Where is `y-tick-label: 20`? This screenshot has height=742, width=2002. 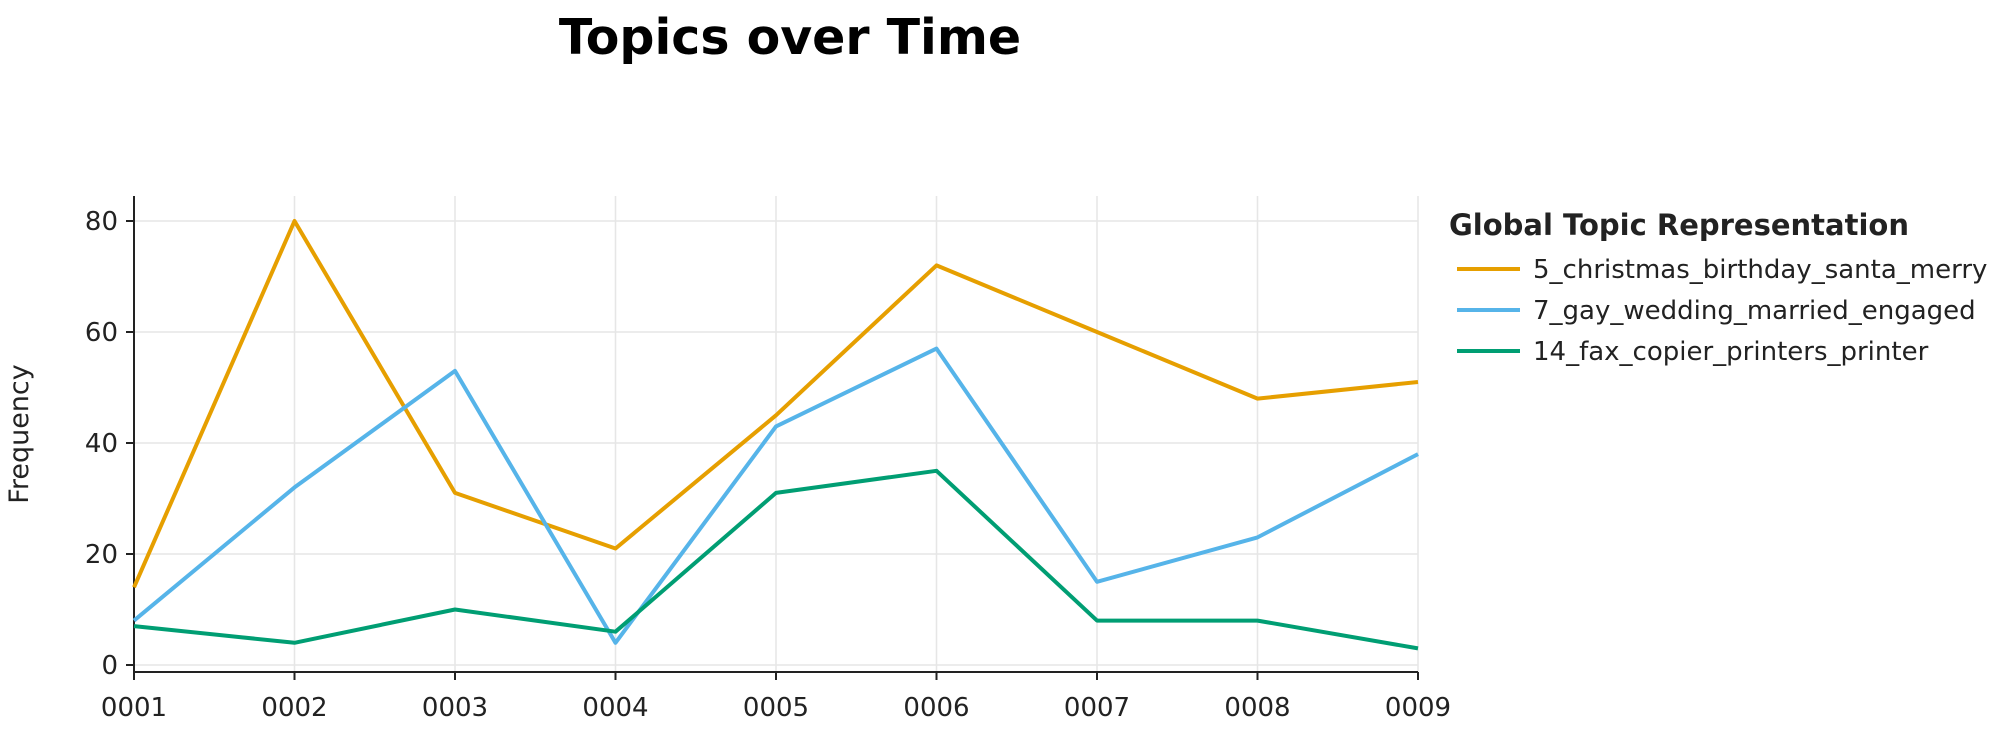 y-tick-label: 20 is located at coordinates (101, 555).